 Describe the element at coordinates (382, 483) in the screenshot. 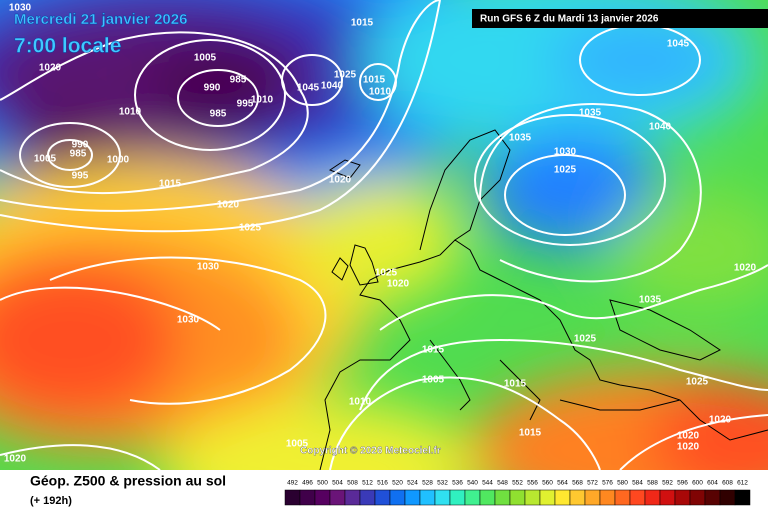

I see `legend-label: 516` at that location.